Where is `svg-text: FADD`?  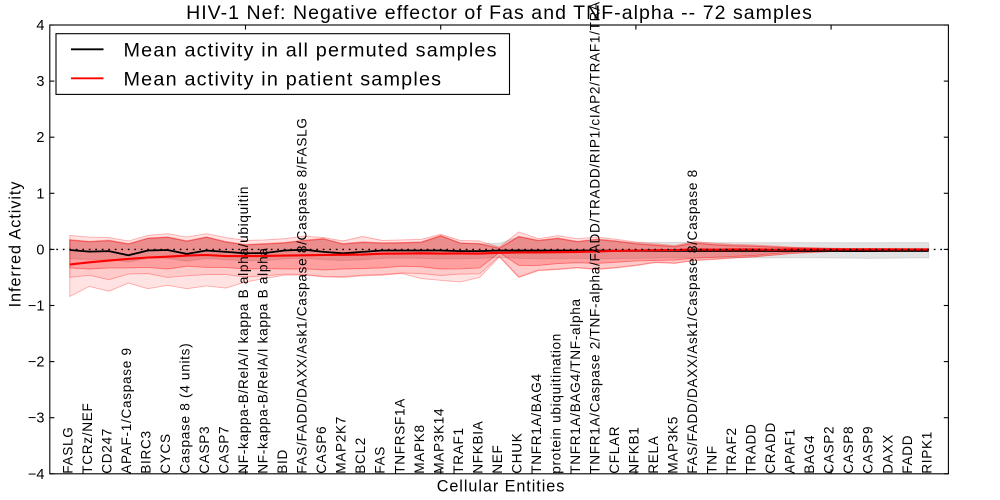 svg-text: FADD is located at coordinates (907, 454).